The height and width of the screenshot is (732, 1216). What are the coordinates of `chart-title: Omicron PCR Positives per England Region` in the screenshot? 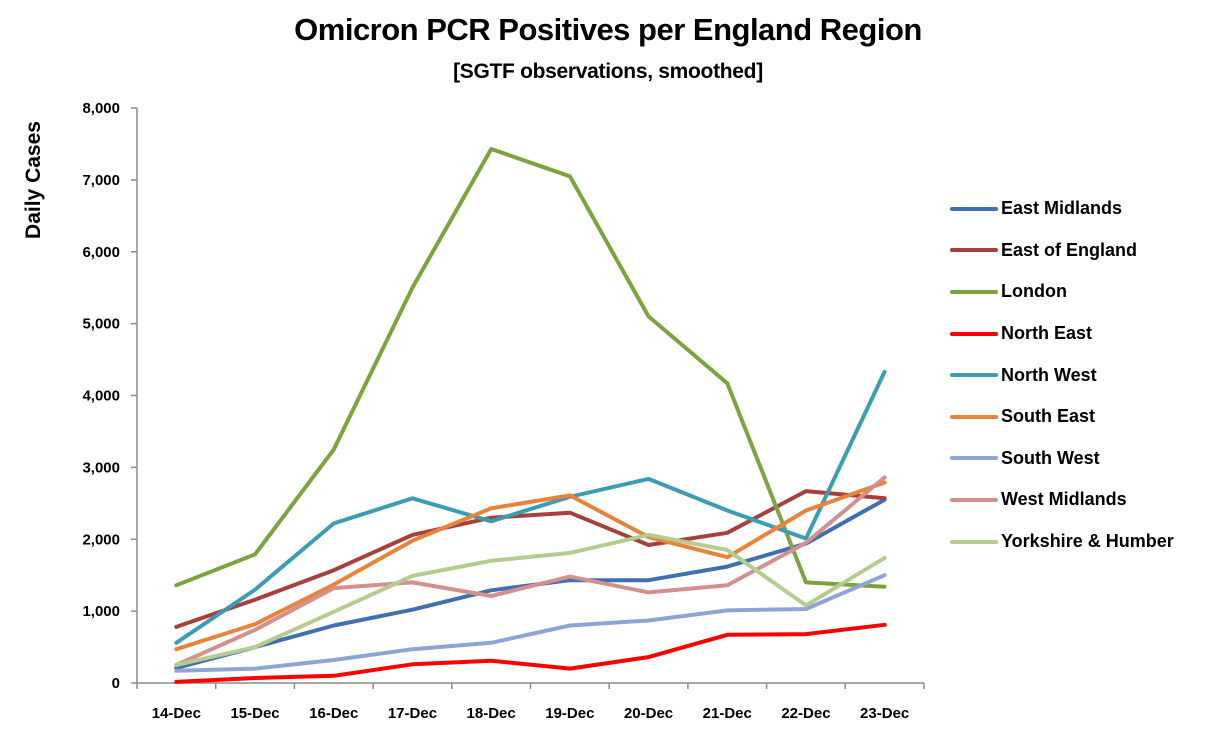 It's located at (608, 29).